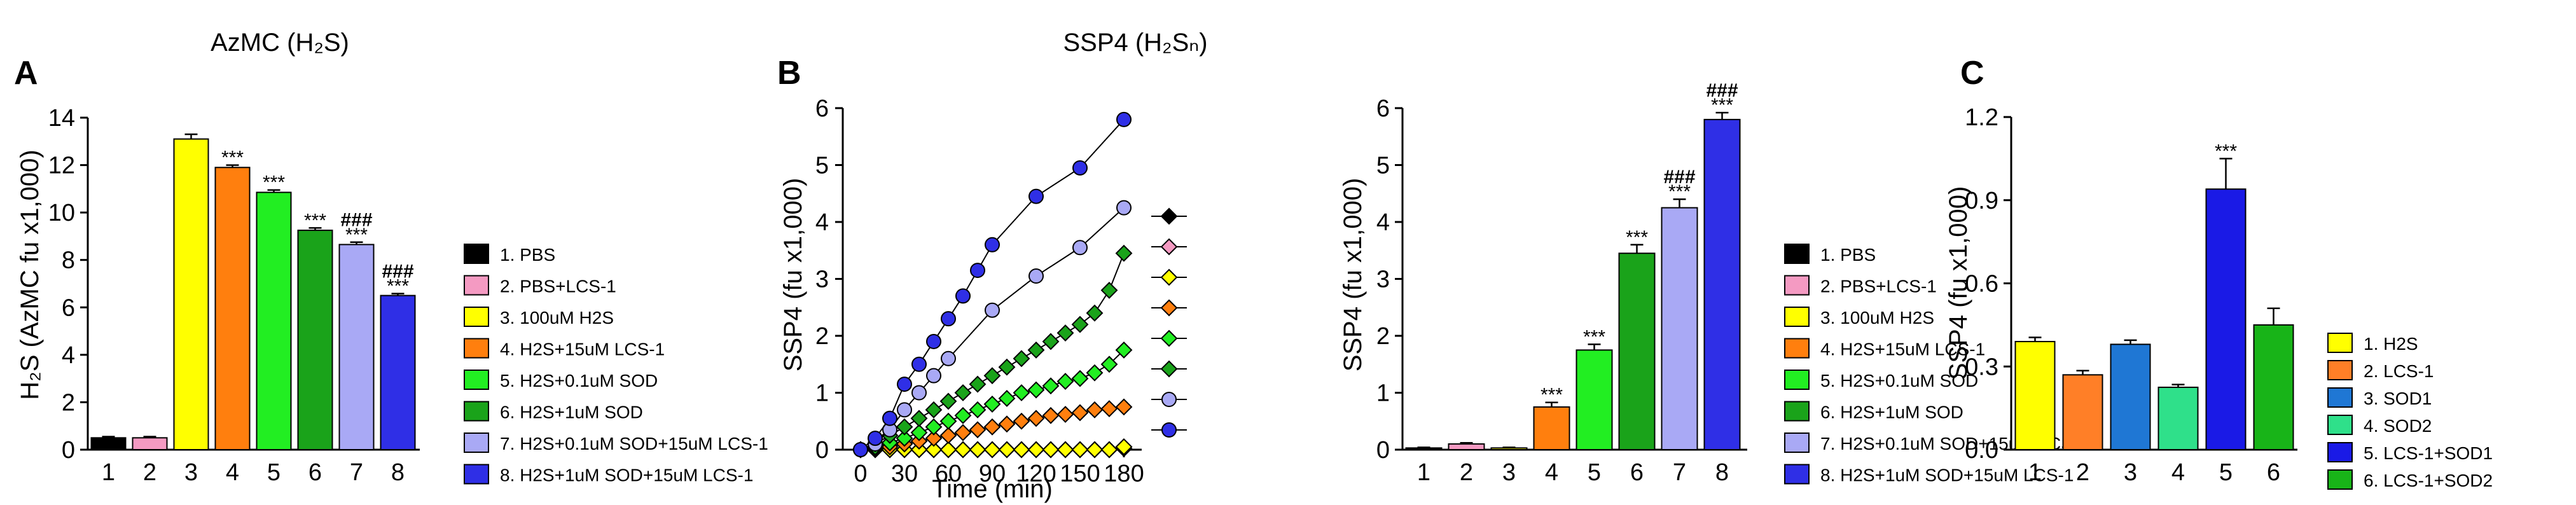  Describe the element at coordinates (2428, 453) in the screenshot. I see `chart-c-legend-label: 5. LCS-1+SOD1` at that location.